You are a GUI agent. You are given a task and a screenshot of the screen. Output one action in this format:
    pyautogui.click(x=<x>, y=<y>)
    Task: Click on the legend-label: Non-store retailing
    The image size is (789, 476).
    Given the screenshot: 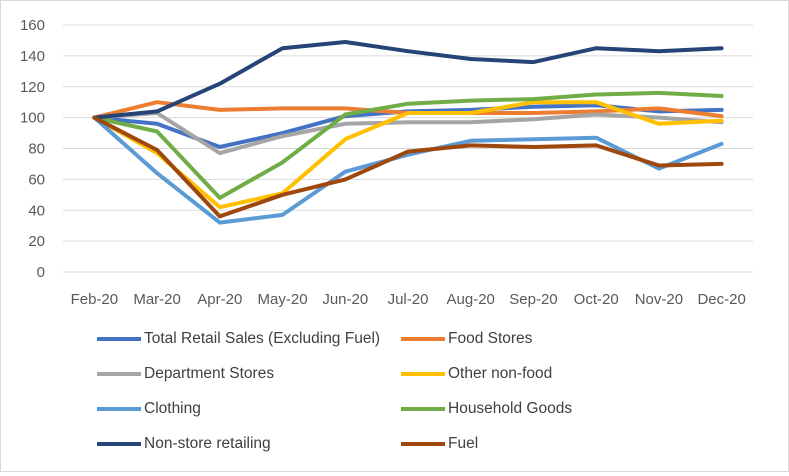 What is the action you would take?
    pyautogui.click(x=207, y=443)
    